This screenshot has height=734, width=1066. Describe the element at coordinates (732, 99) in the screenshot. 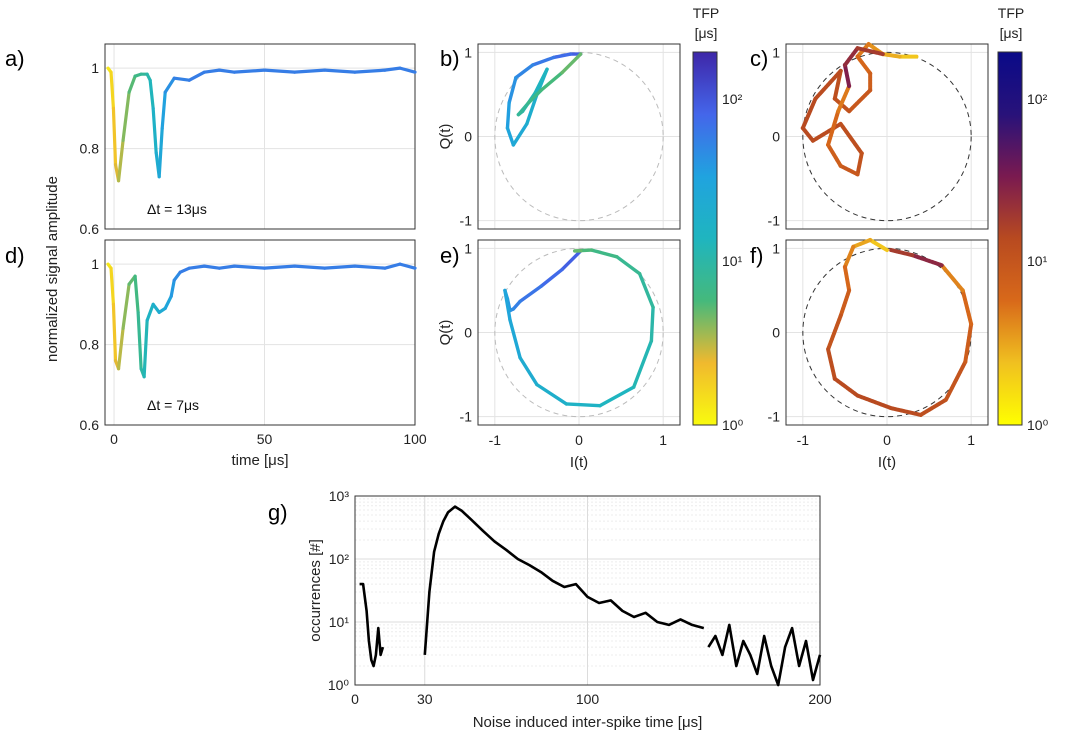

I see `colorbar-parula-tick-2: 10²` at that location.